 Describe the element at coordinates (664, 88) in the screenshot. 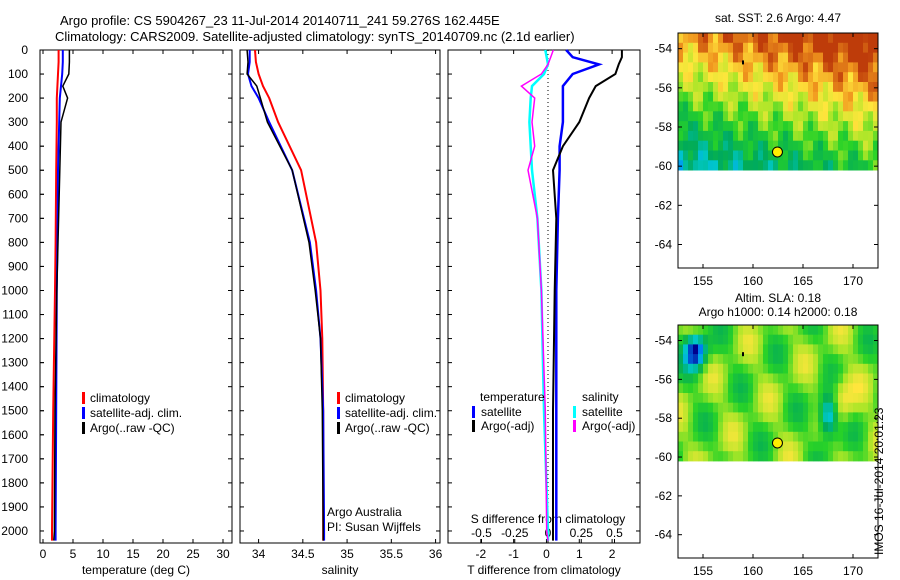

I see `y-tick-label: -56` at that location.